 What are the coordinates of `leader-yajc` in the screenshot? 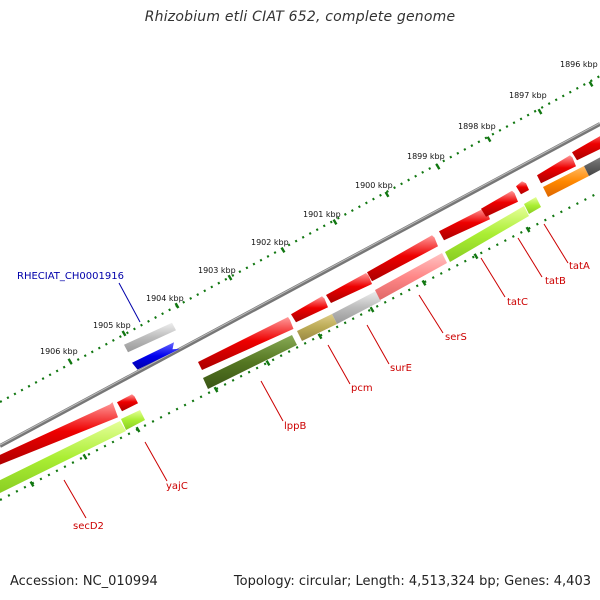 It's located at (156, 461).